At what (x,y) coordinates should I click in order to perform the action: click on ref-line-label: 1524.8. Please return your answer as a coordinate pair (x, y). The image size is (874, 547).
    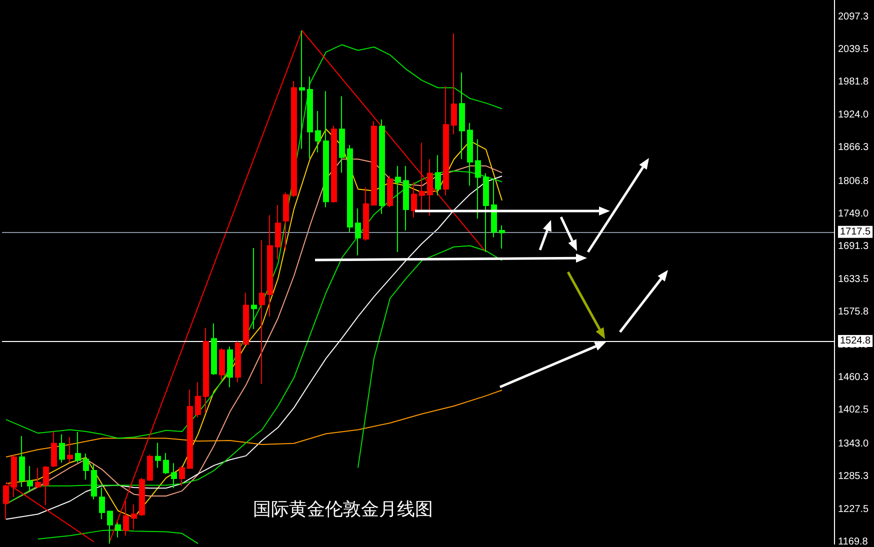
    Looking at the image, I should click on (856, 340).